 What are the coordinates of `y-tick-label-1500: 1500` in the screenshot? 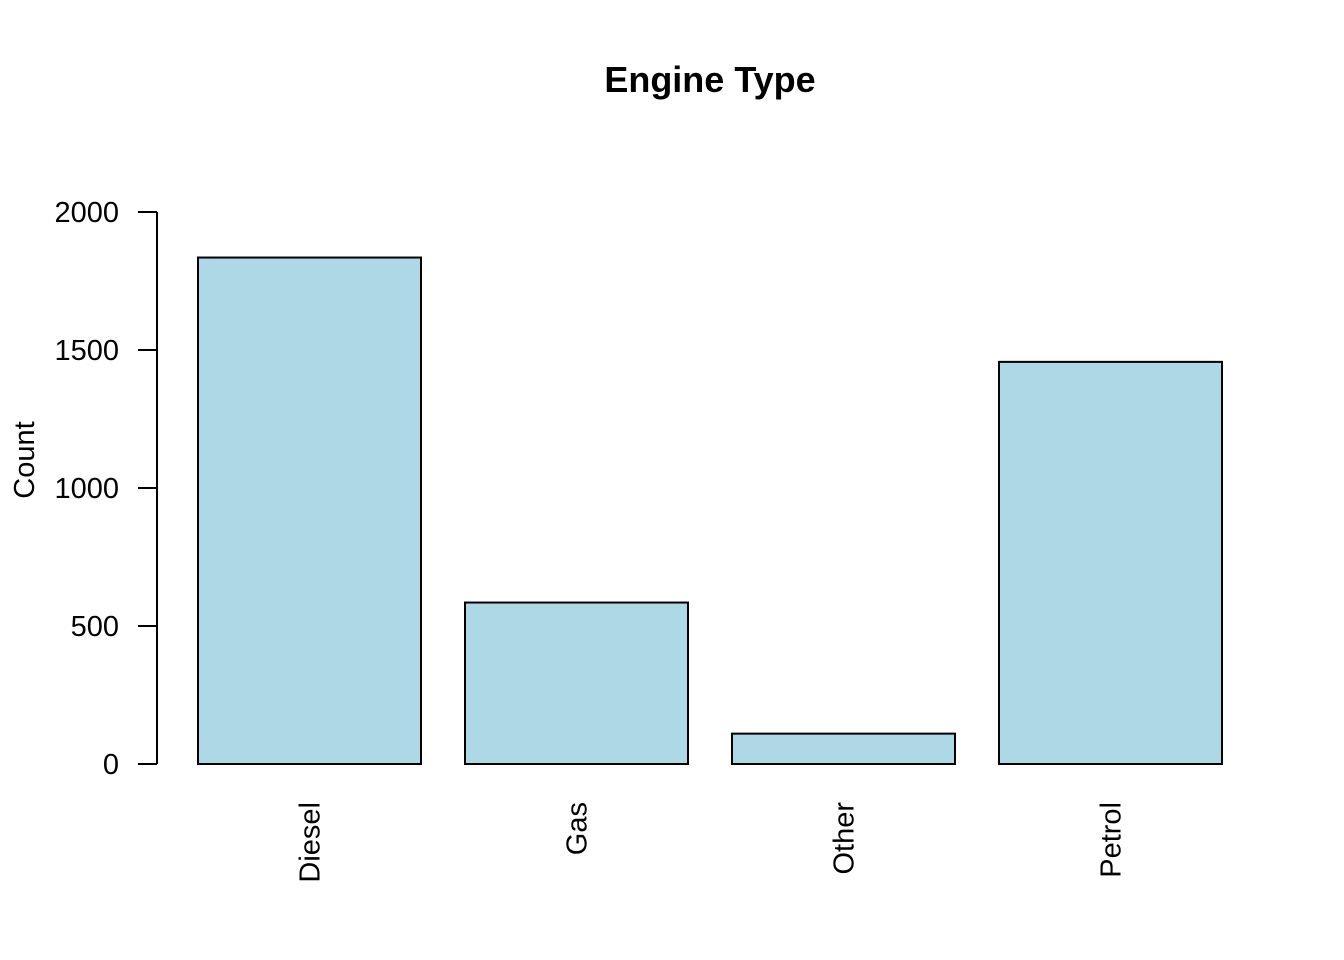 It's located at (86, 351).